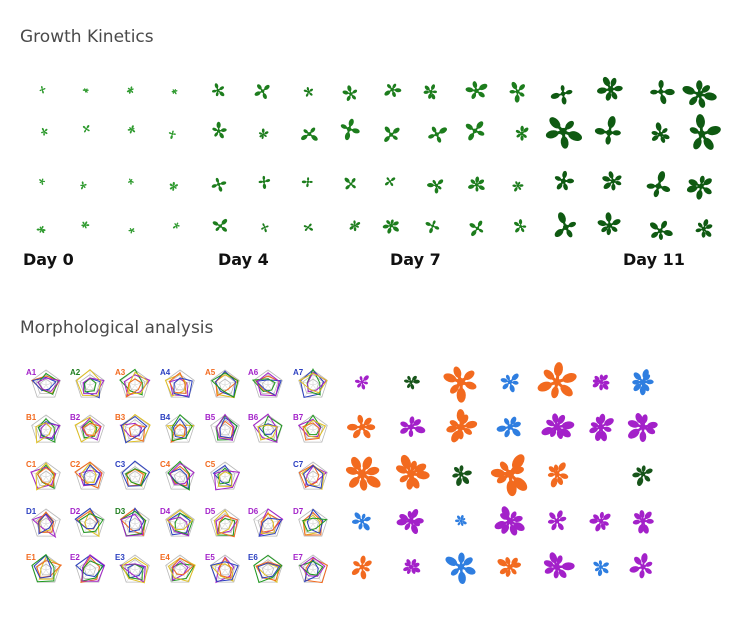 Image resolution: width=742 pixels, height=618 pixels. I want to click on radar-label: C1, so click(31, 464).